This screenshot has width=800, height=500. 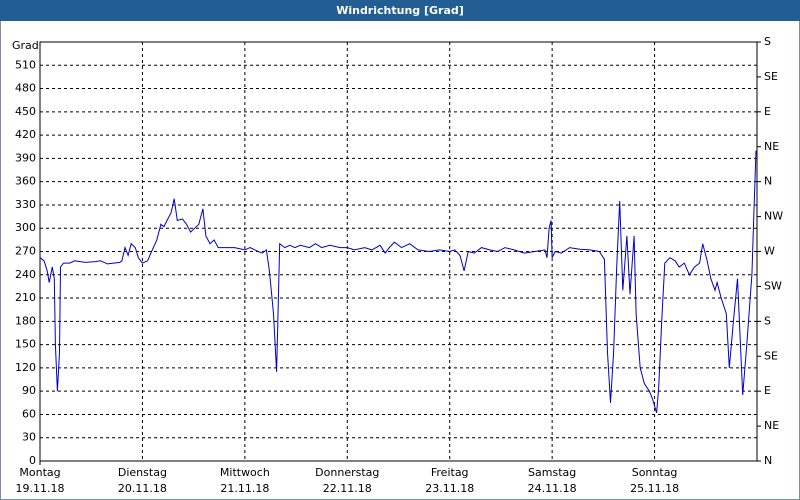 What do you see at coordinates (142, 488) in the screenshot?
I see `x-tick-date: 20.11.18` at bounding box center [142, 488].